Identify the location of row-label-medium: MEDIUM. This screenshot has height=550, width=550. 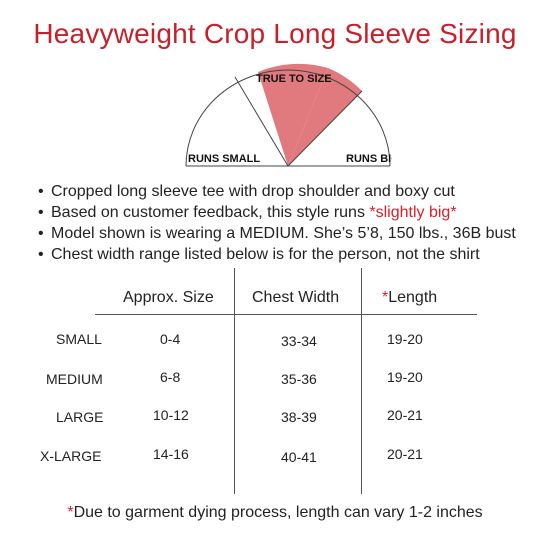
(74, 379).